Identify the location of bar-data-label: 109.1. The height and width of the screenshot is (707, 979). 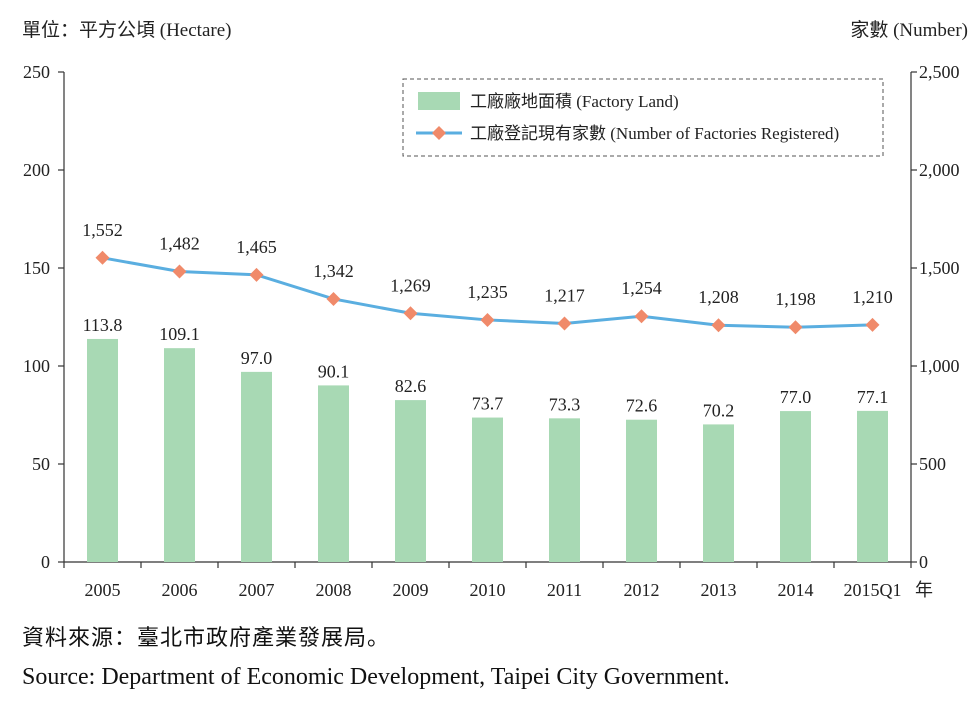
(179, 334).